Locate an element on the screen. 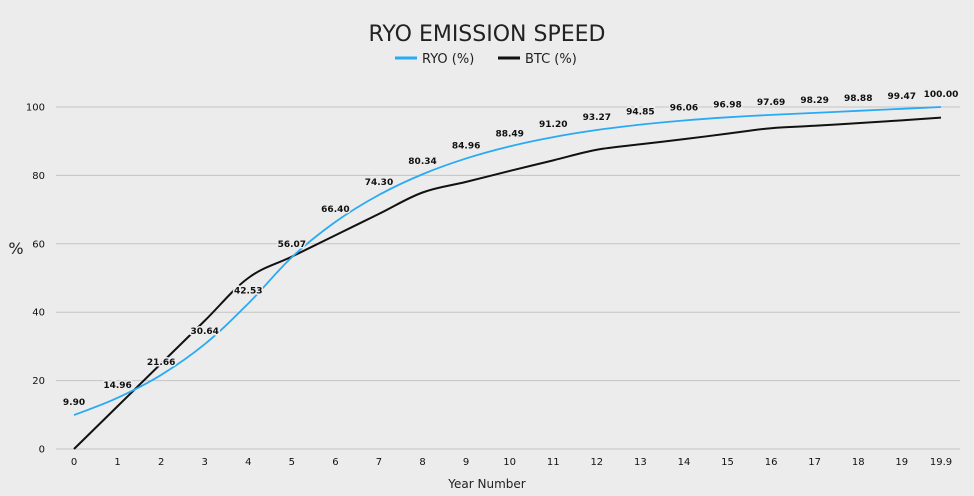 Image resolution: width=974 pixels, height=496 pixels. chart-title: RYO EMISSION SPEED is located at coordinates (487, 34).